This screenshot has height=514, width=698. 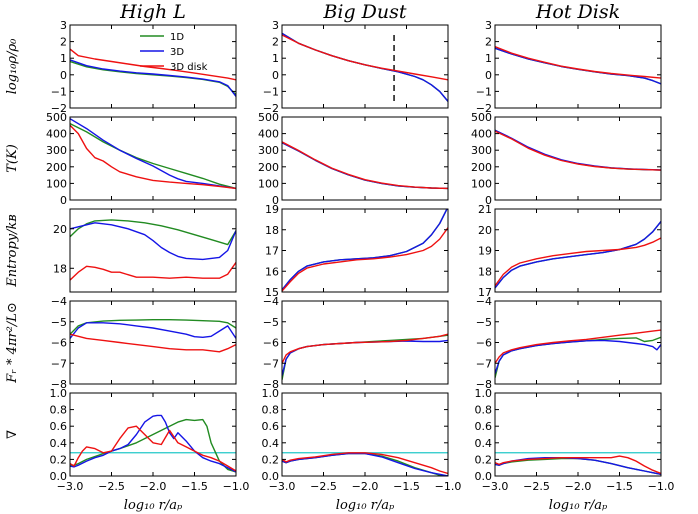 What do you see at coordinates (152, 12) in the screenshot?
I see `column-title: High L` at bounding box center [152, 12].